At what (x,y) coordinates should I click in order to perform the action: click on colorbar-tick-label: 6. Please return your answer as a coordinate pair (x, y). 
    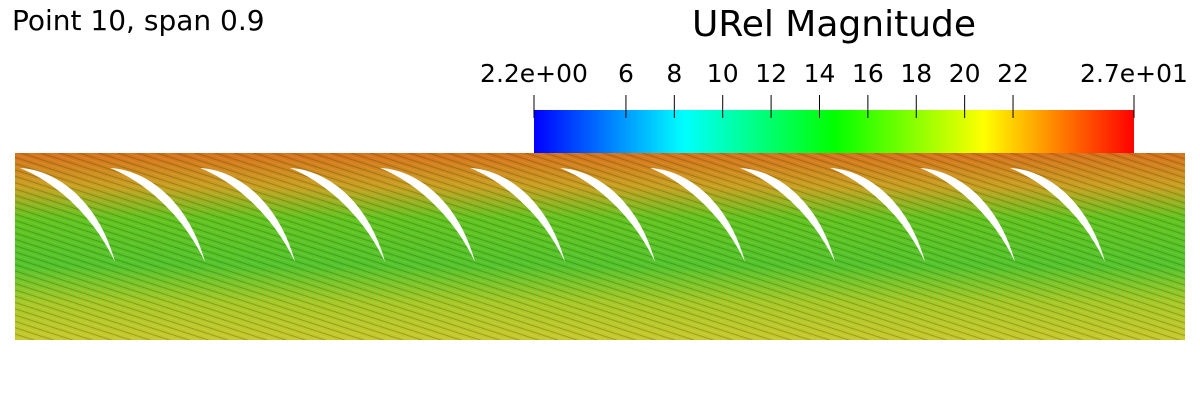
    Looking at the image, I should click on (626, 73).